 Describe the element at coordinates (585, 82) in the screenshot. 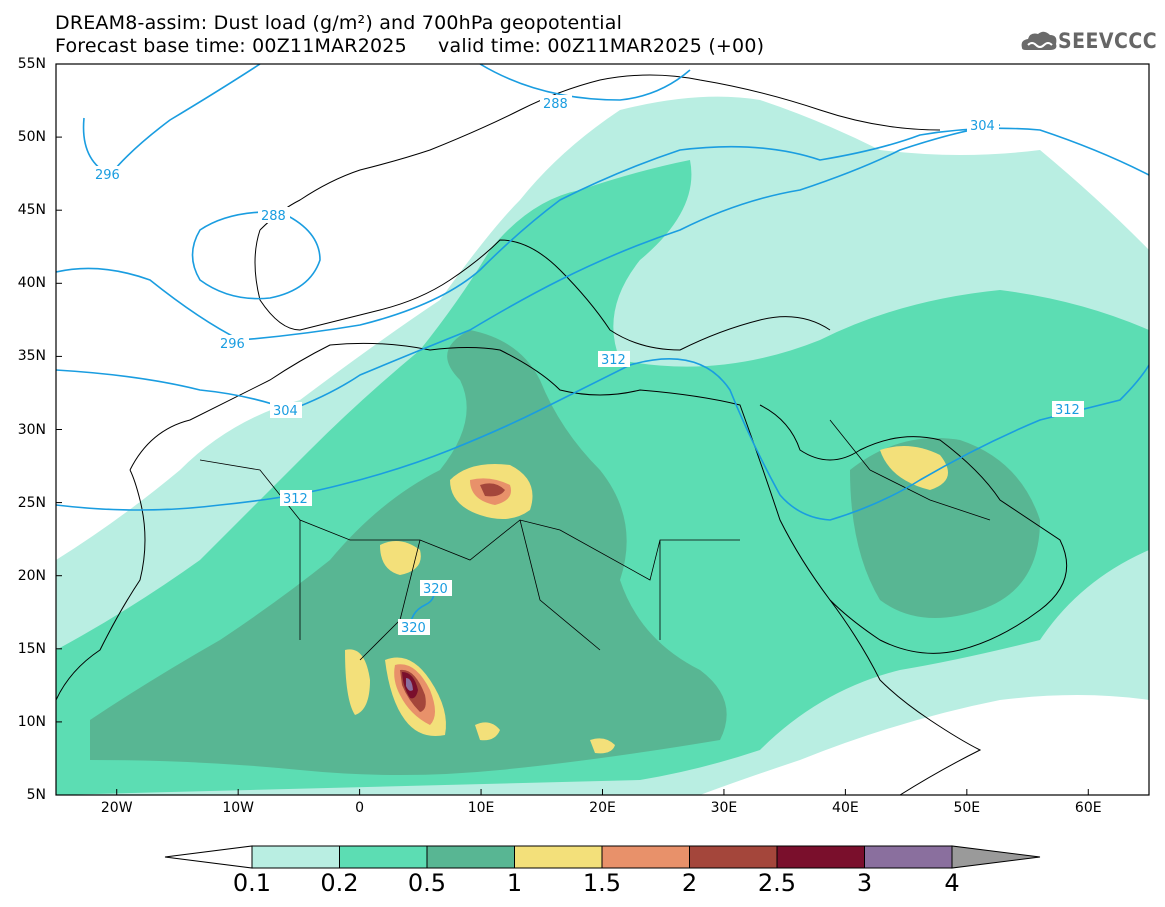

I see `contour-288-north` at that location.